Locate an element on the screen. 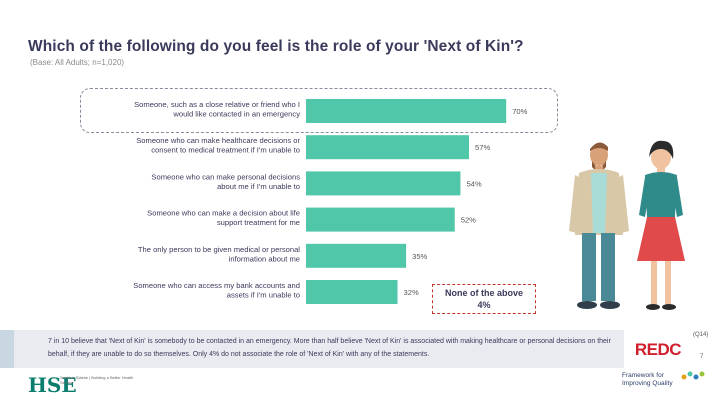  bar-value-label-3: 52% is located at coordinates (468, 220).